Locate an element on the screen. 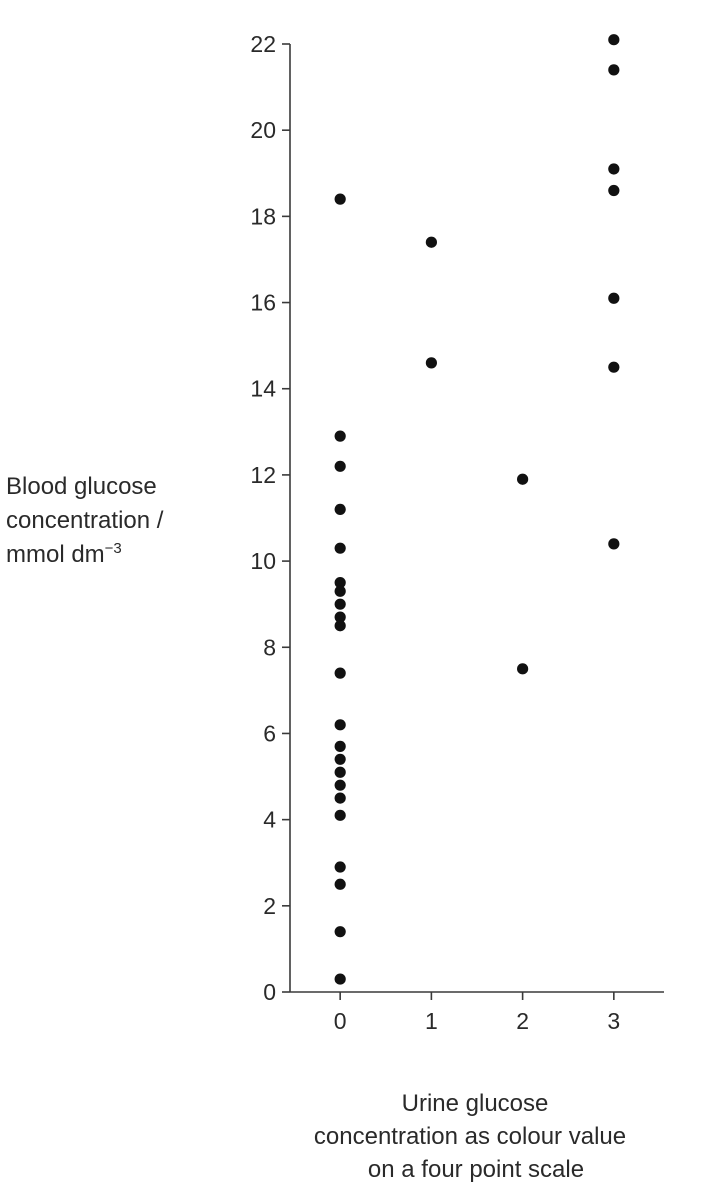  x-axis: 0 1 2 3 is located at coordinates (477, 1012).